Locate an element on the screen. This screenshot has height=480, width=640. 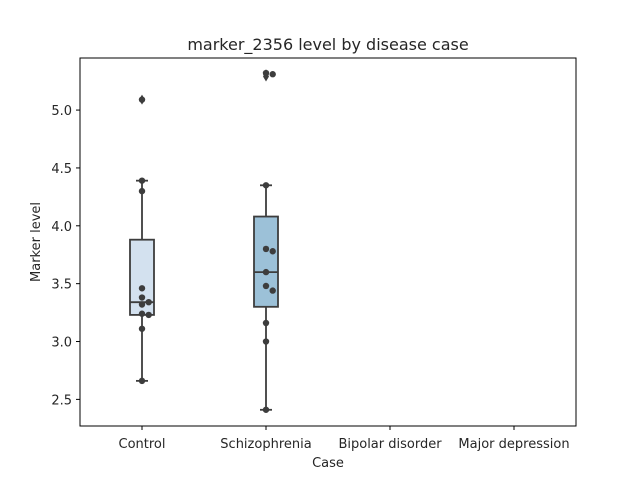
x-tick-label: Control is located at coordinates (142, 444).